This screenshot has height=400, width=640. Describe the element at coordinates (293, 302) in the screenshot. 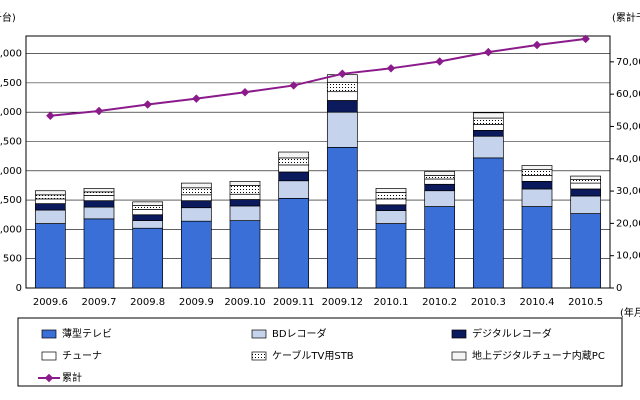

I see `x-tick-label: 2009.11` at that location.